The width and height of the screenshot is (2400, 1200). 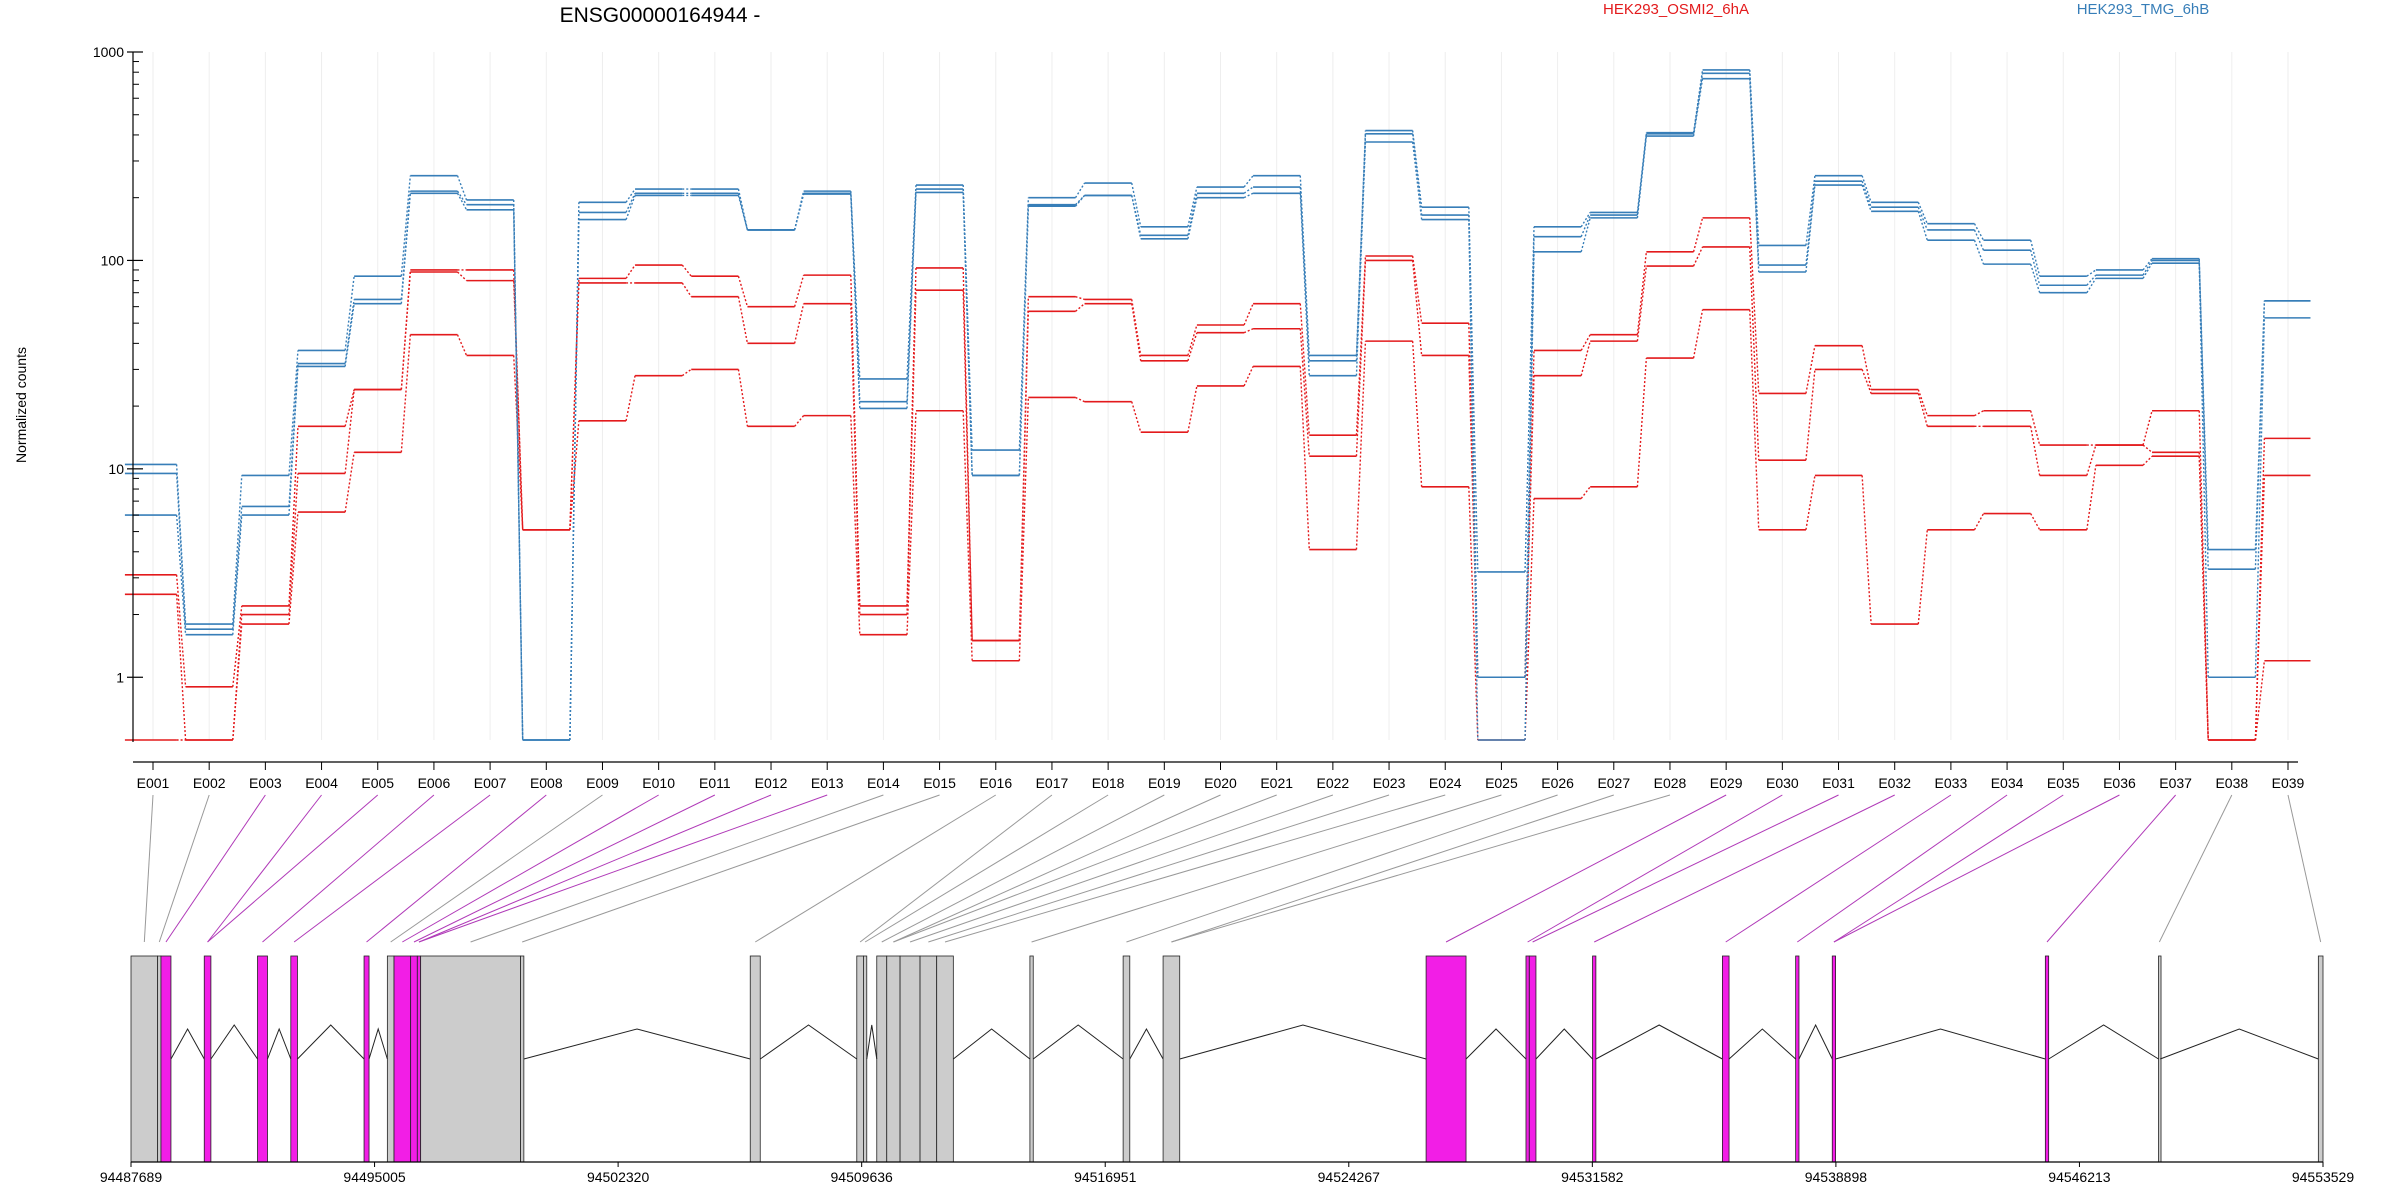 I want to click on genomic-tick-label: 94495005, so click(x=374, y=1177).